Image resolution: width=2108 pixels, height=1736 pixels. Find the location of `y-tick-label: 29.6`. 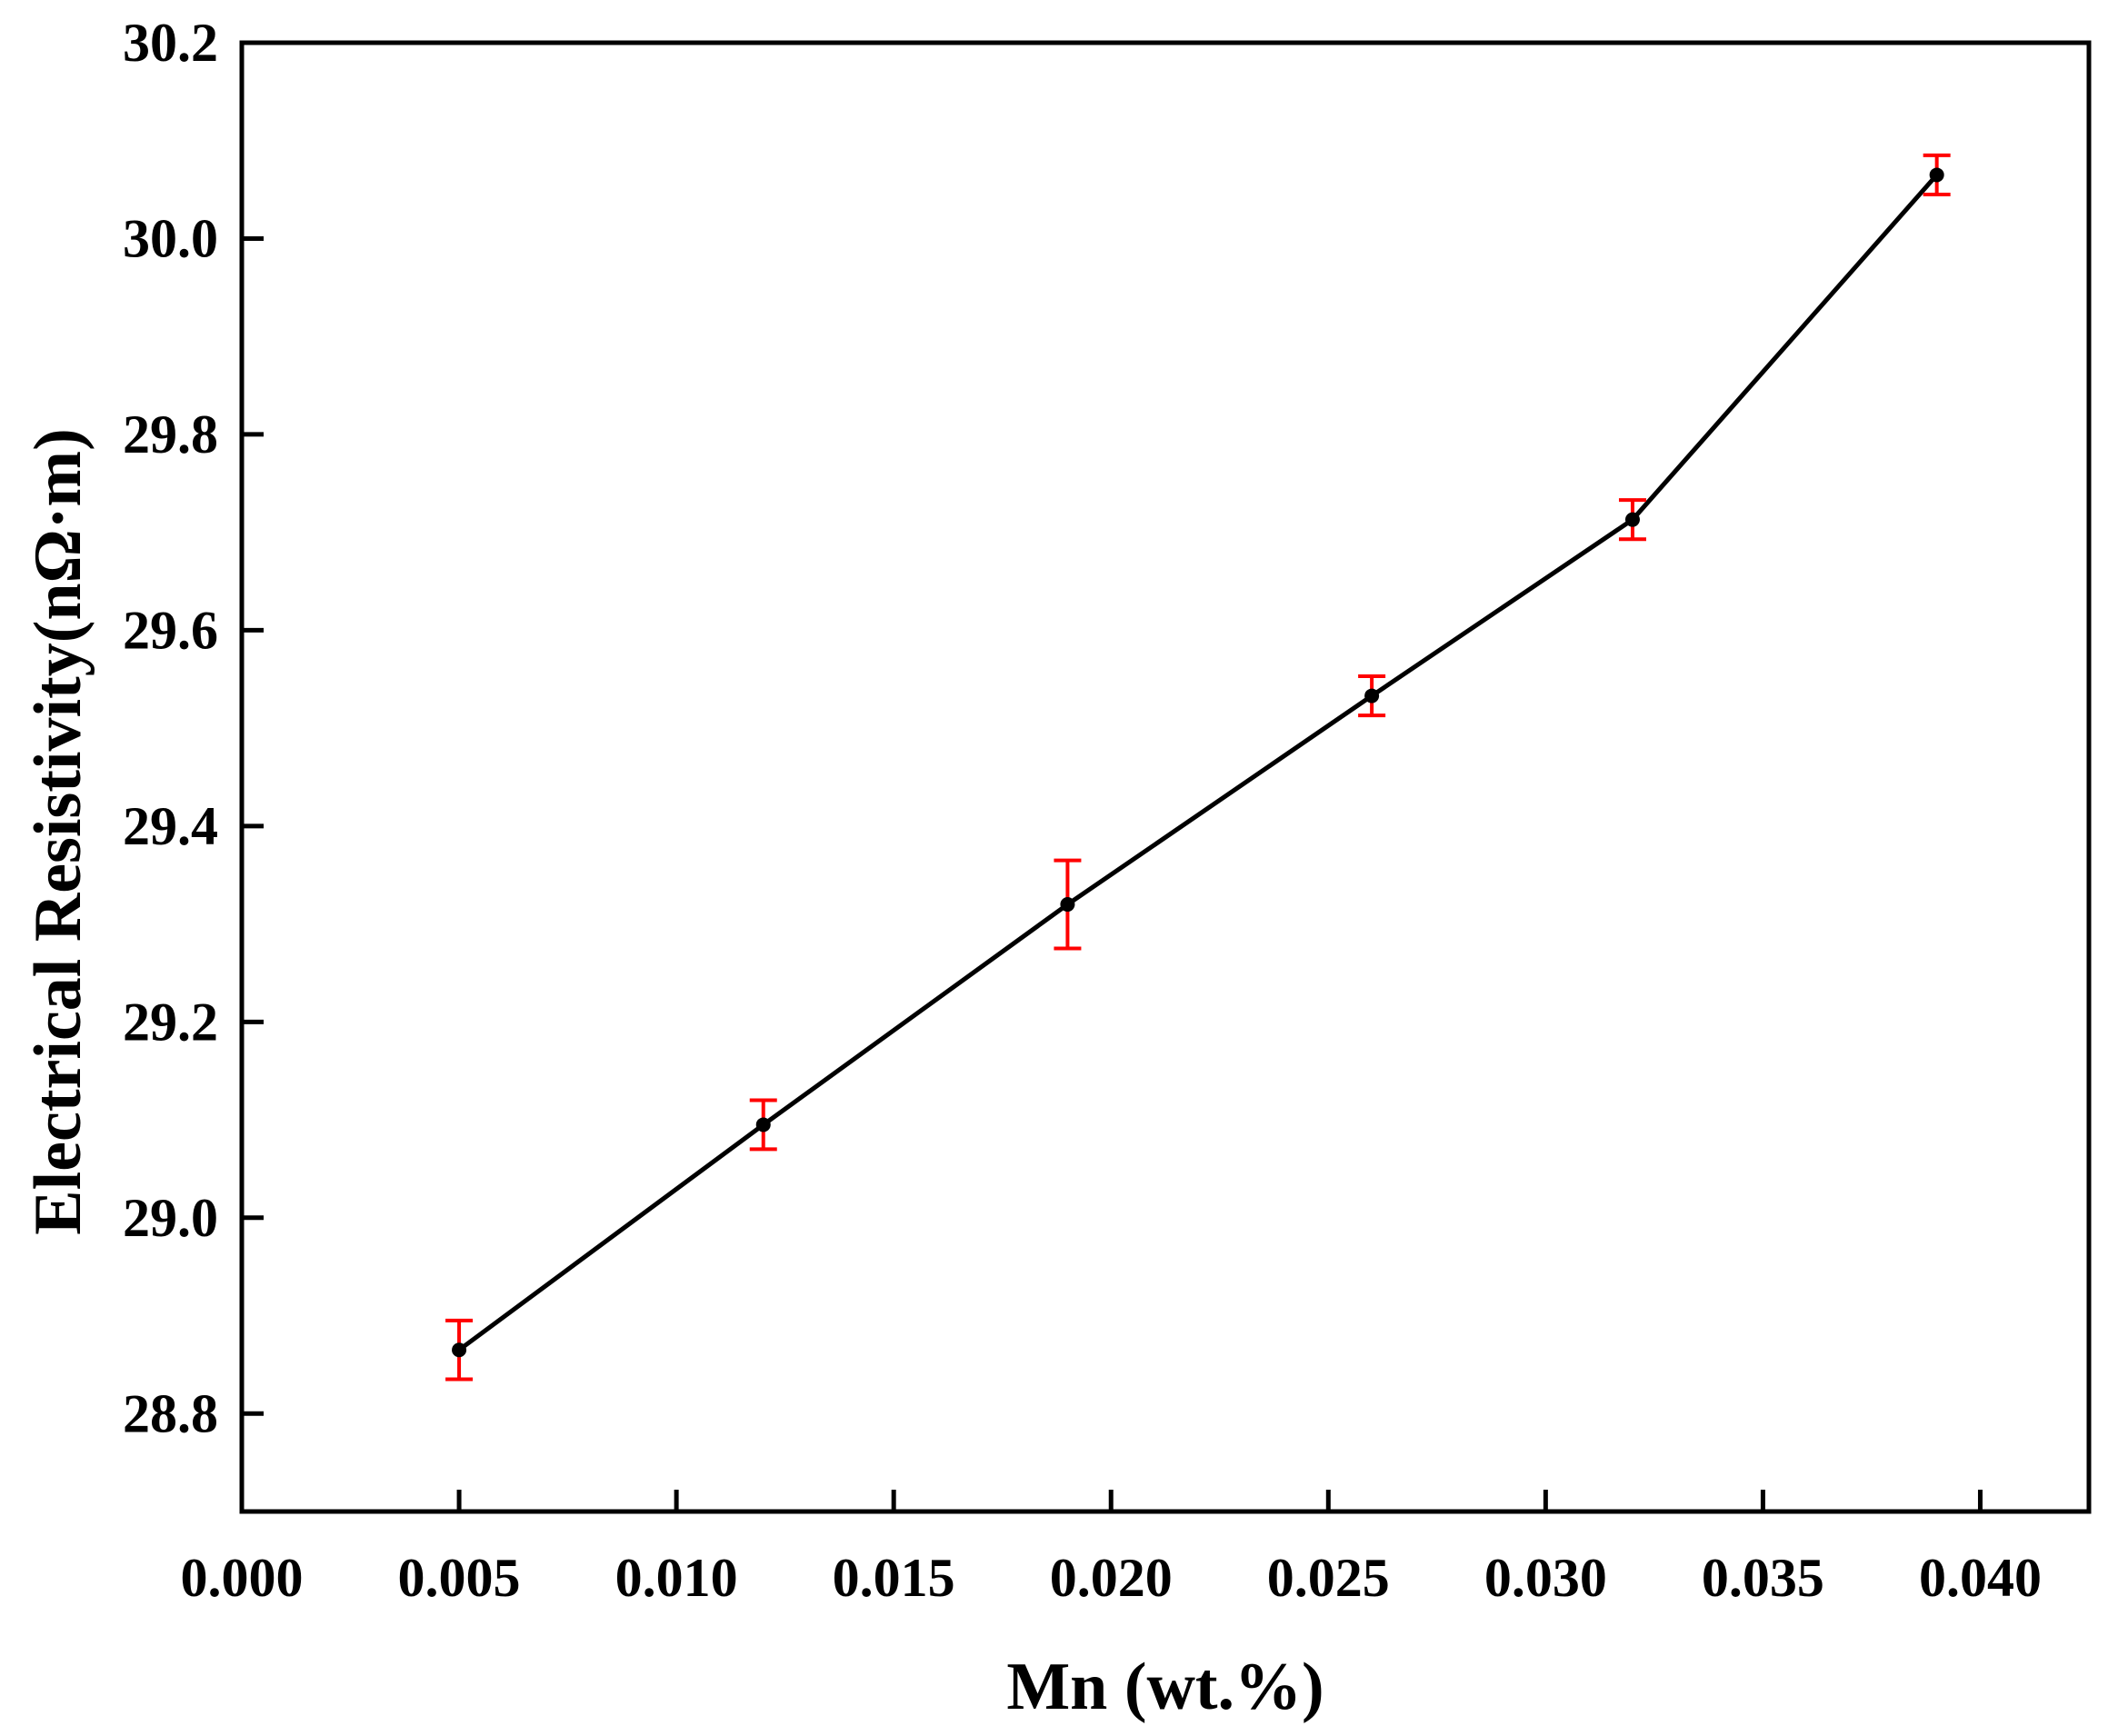

y-tick-label: 29.6 is located at coordinates (170, 630).